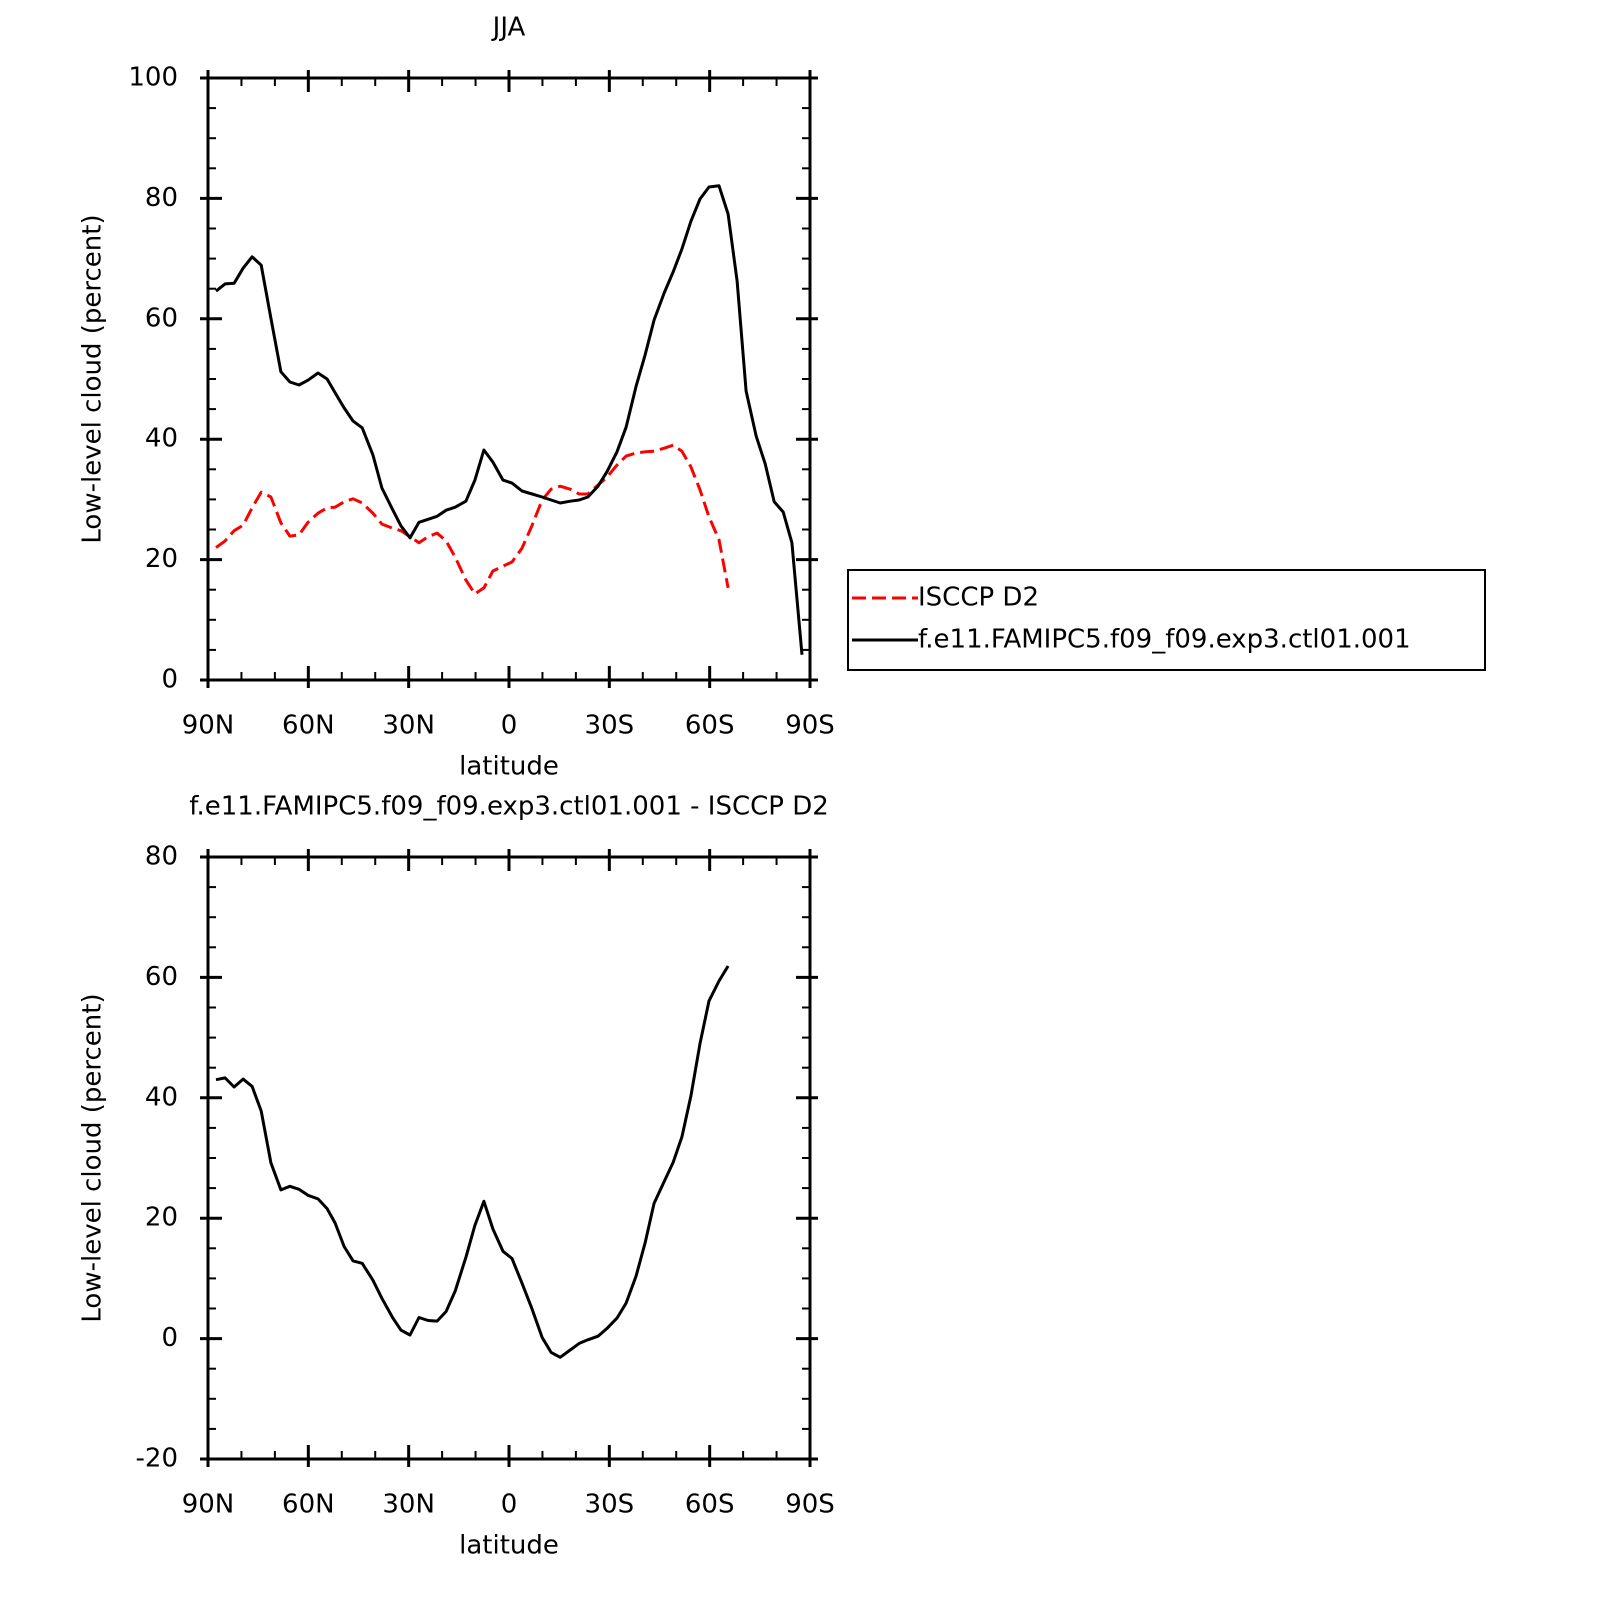 The image size is (1616, 1619). What do you see at coordinates (978, 598) in the screenshot?
I see `legend-label: ISCCP D2` at bounding box center [978, 598].